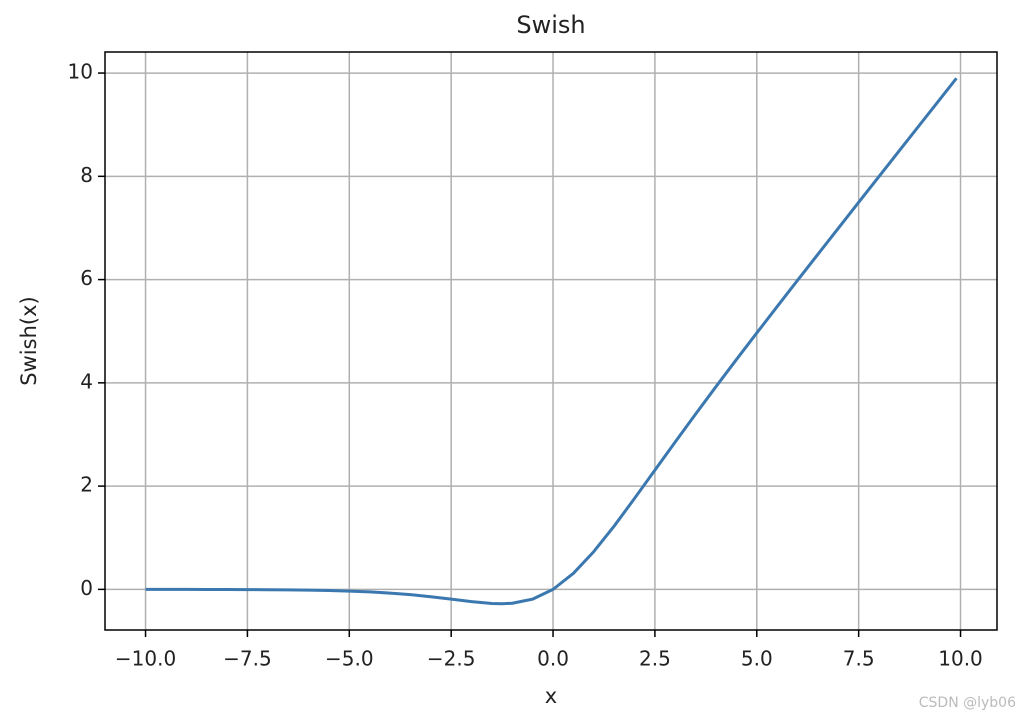  What do you see at coordinates (247, 659) in the screenshot?
I see `x-tick-label: −7.5` at bounding box center [247, 659].